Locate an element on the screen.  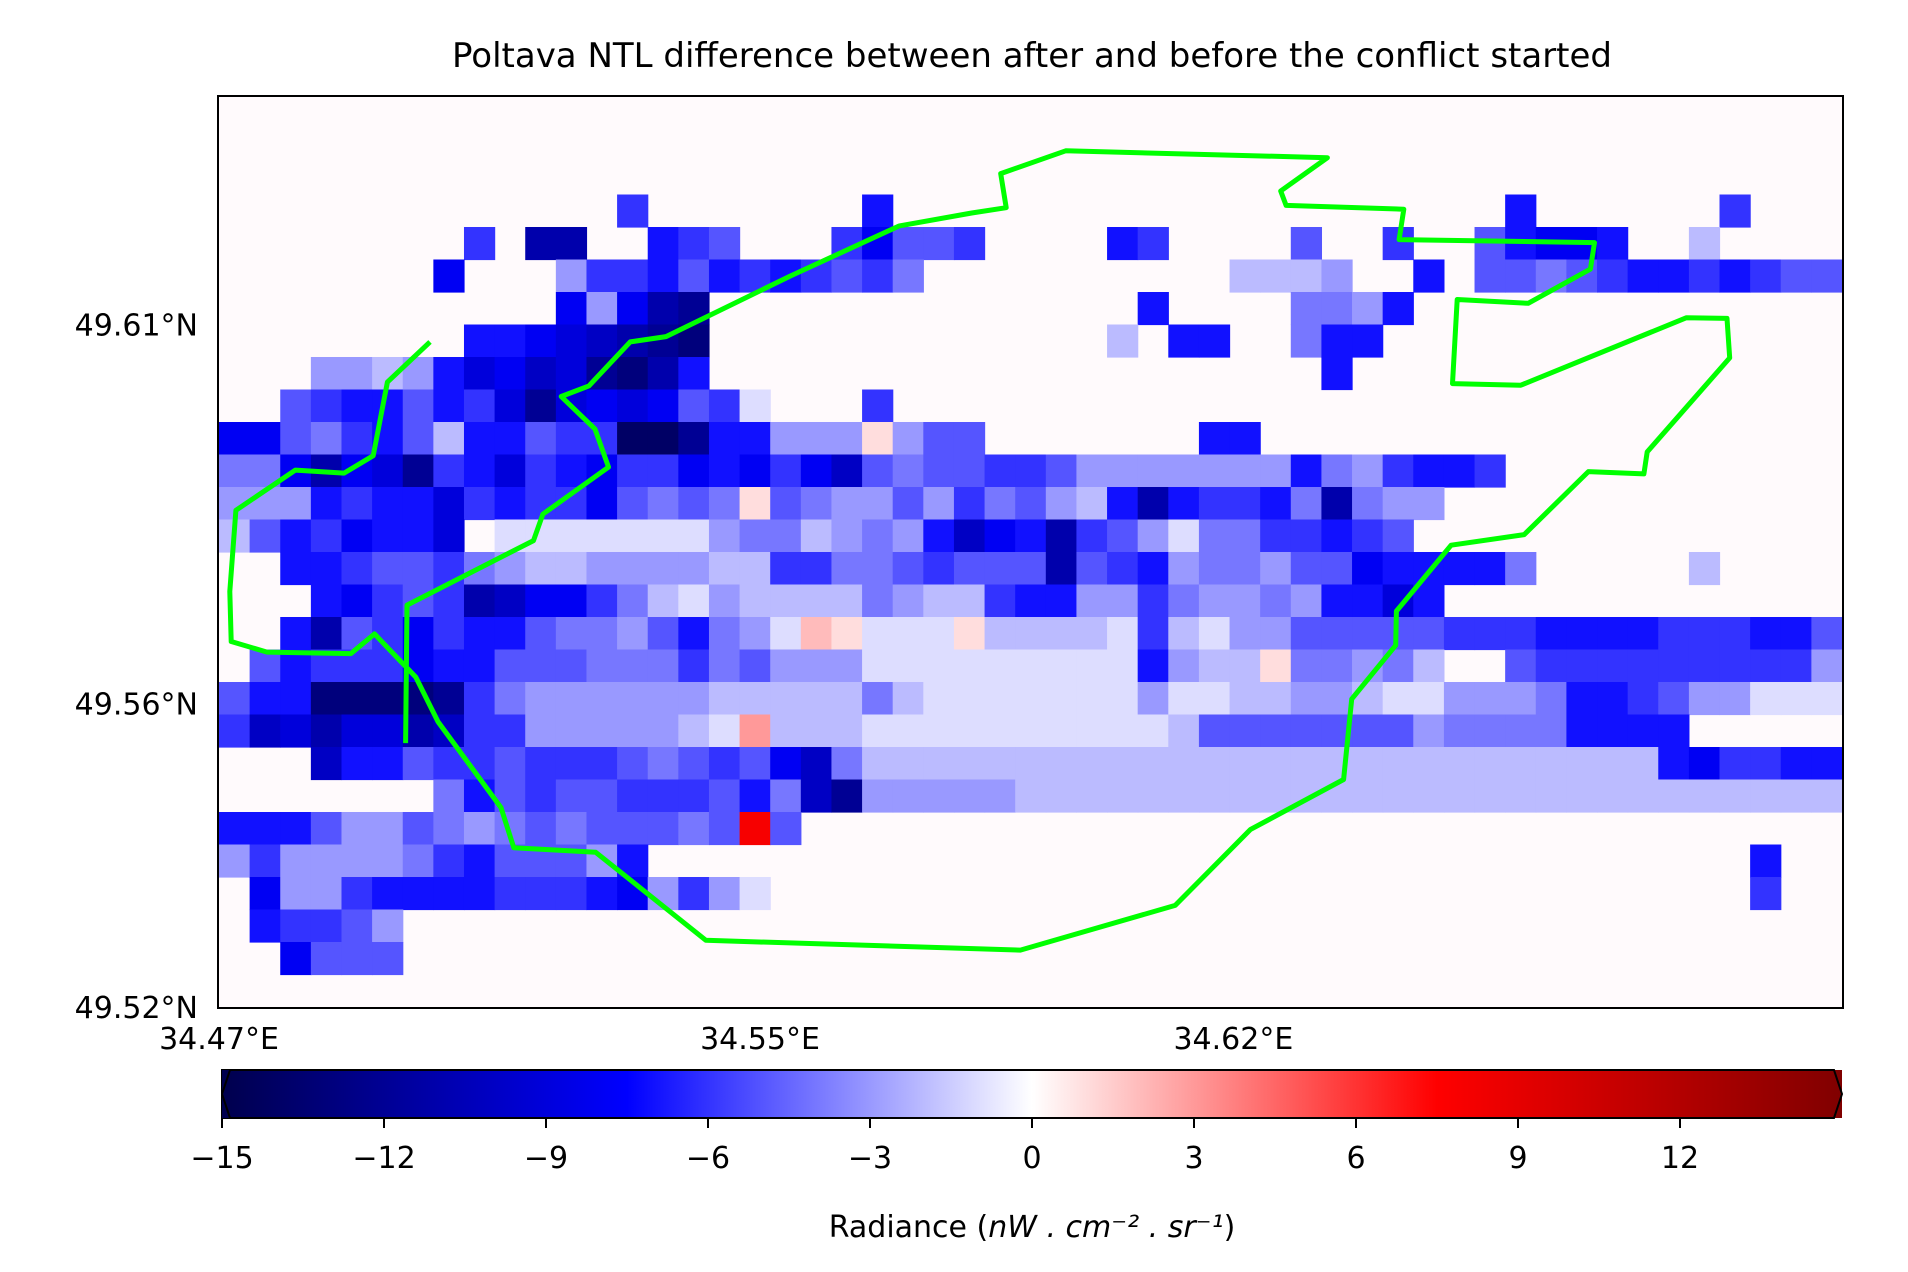
colorbar-label: Radiance (nW . cm⁻² . sr⁻¹) is located at coordinates (1032, 1227).